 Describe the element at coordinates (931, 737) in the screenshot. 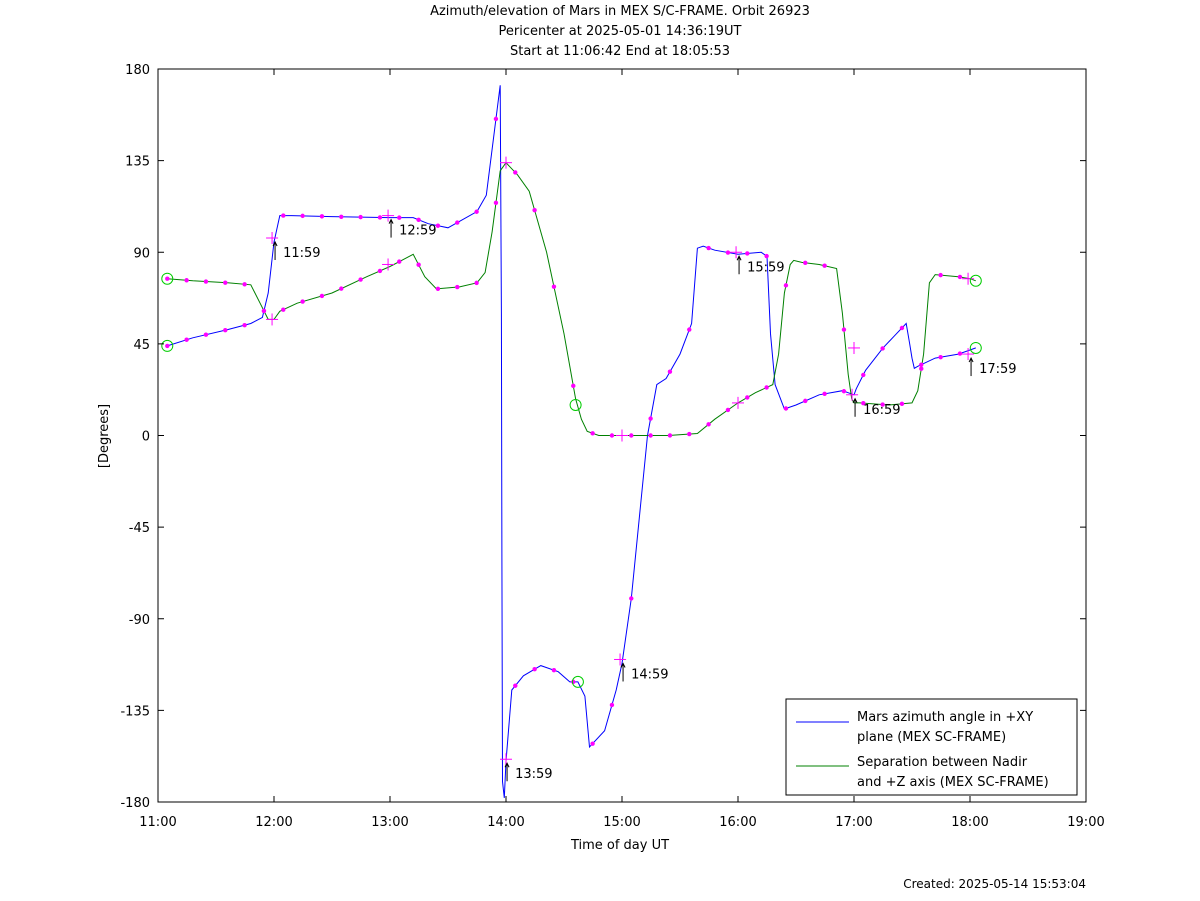

I see `legend-label-azimuth-2: plane (MEX SC-FRAME)` at that location.